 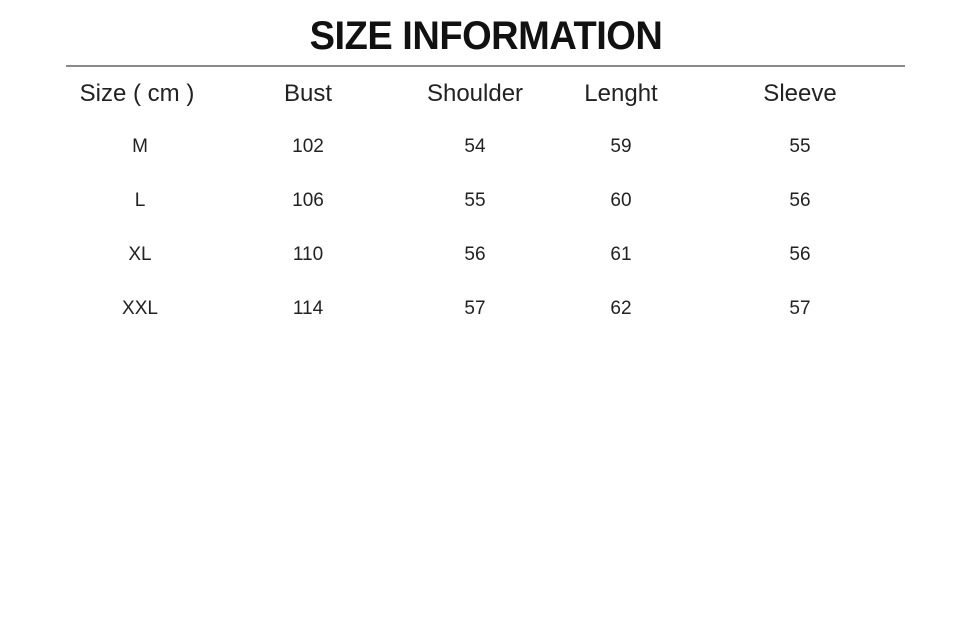 What do you see at coordinates (621, 93) in the screenshot?
I see `column-header: Lenght` at bounding box center [621, 93].